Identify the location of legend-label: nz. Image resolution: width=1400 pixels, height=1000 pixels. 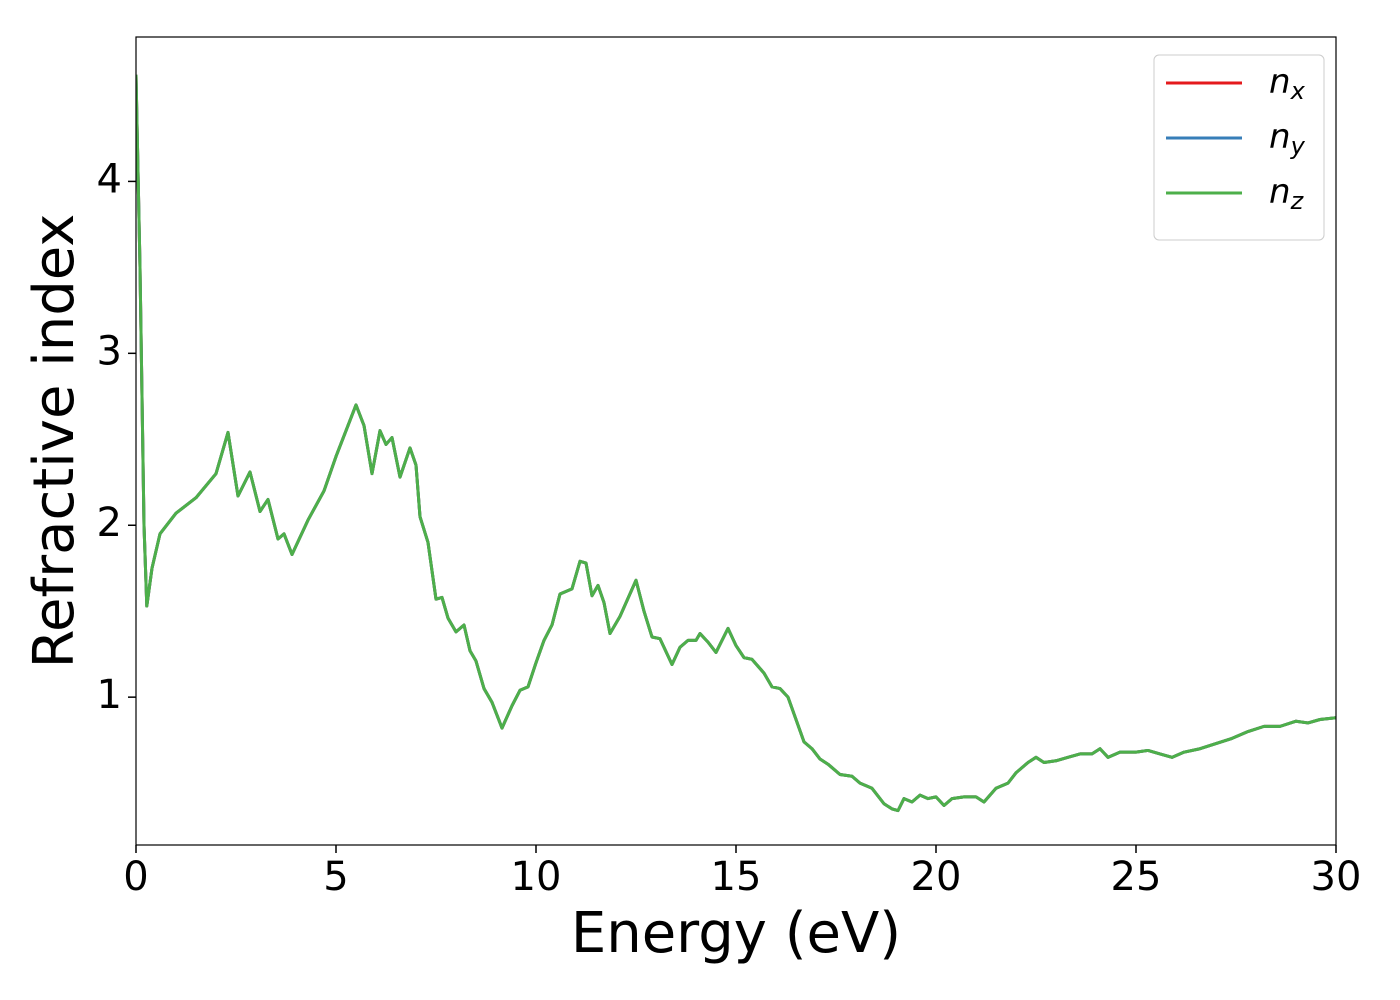
(1287, 194).